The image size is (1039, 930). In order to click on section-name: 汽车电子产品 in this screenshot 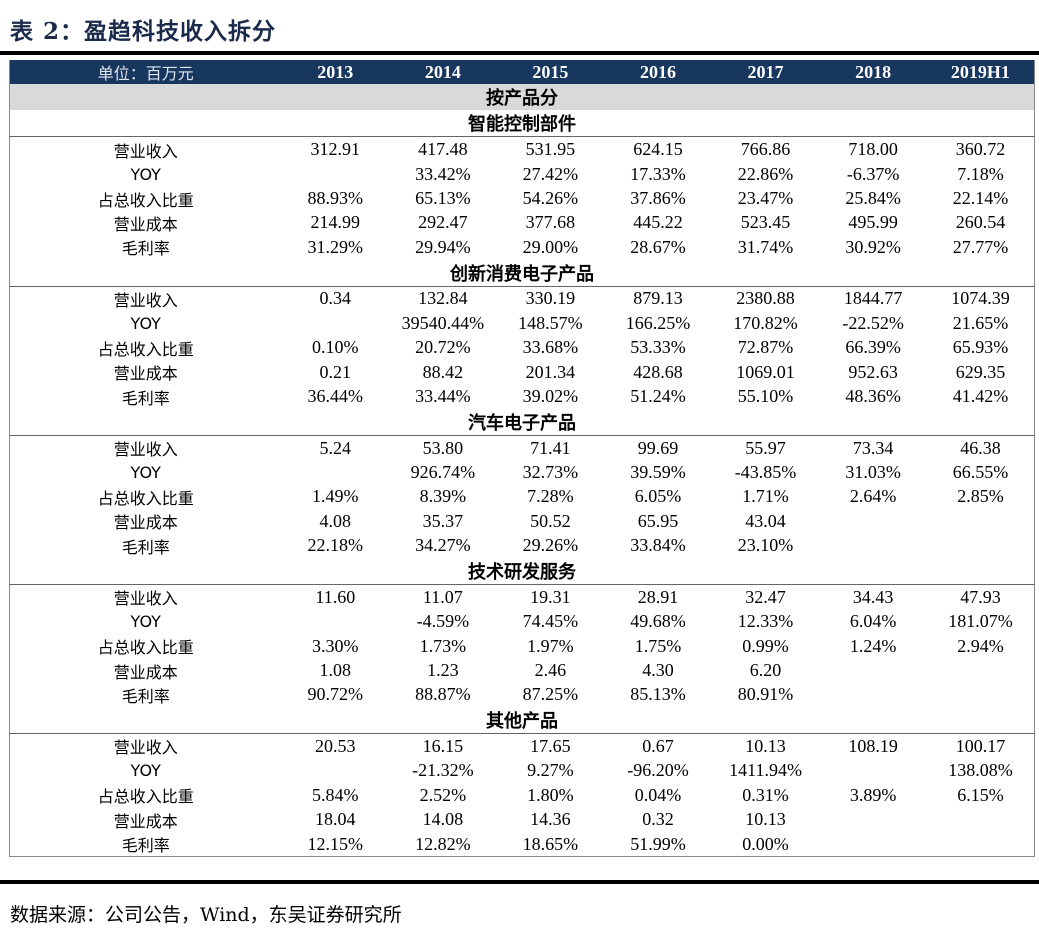, I will do `click(522, 422)`.